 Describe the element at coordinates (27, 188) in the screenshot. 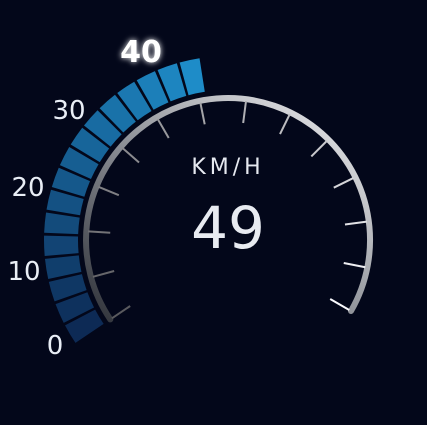

I see `scale-label-20: 20` at that location.